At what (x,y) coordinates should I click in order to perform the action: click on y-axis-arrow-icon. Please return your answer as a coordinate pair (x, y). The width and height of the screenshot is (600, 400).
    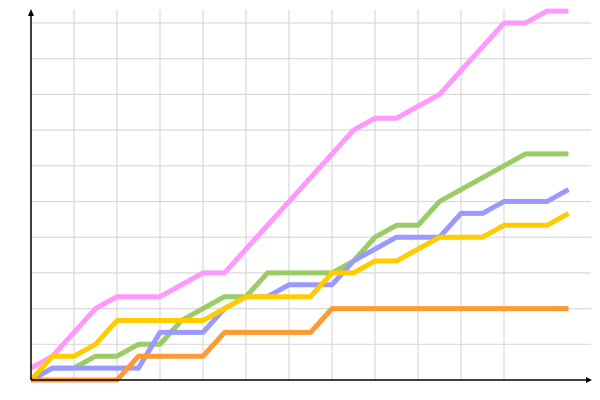
    Looking at the image, I should click on (31, 12).